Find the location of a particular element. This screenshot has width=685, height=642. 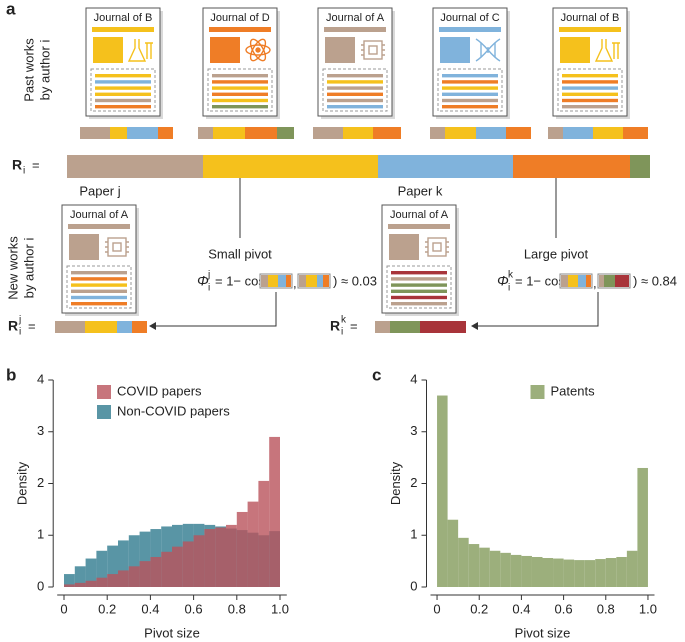

side-label: Past works is located at coordinates (28, 70).